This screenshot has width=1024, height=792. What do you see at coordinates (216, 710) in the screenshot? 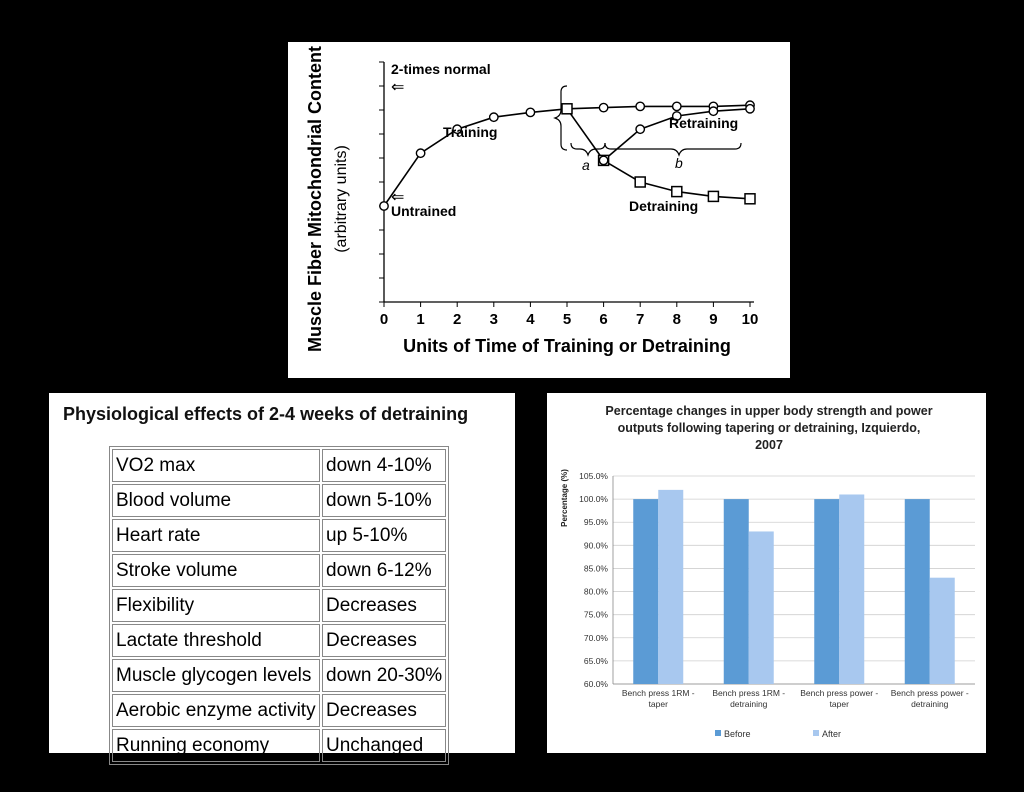
I see `effect-name: Aerobic enzyme activity` at bounding box center [216, 710].